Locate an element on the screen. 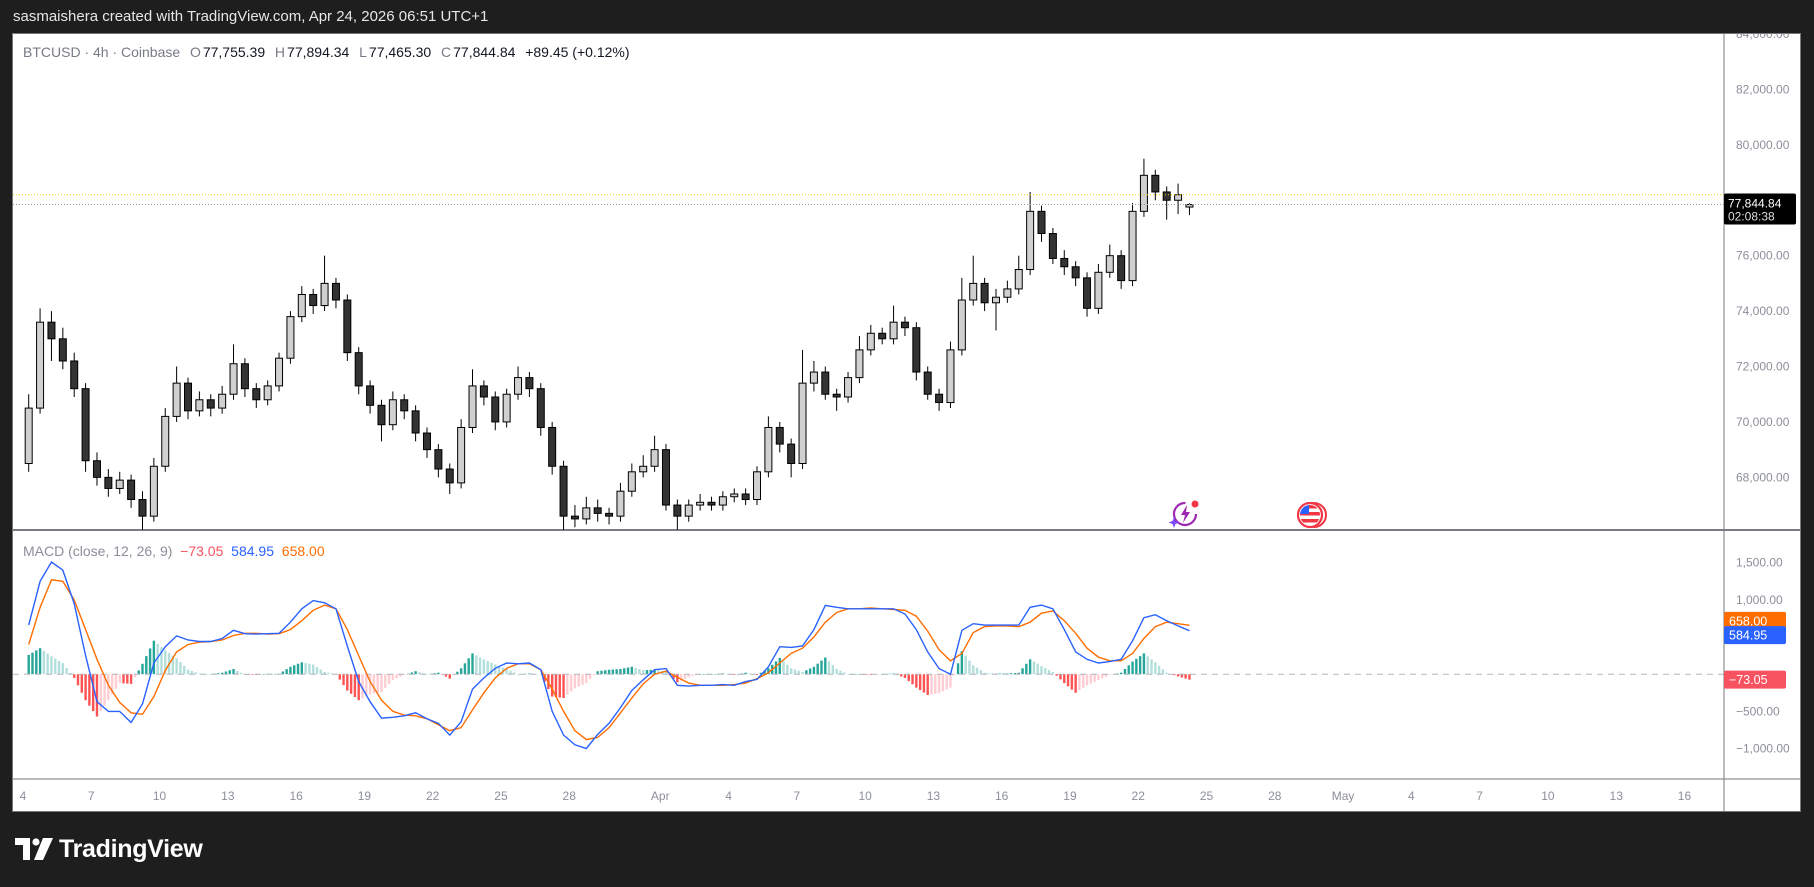  macd-signal-axis-badge is located at coordinates (1755, 620).